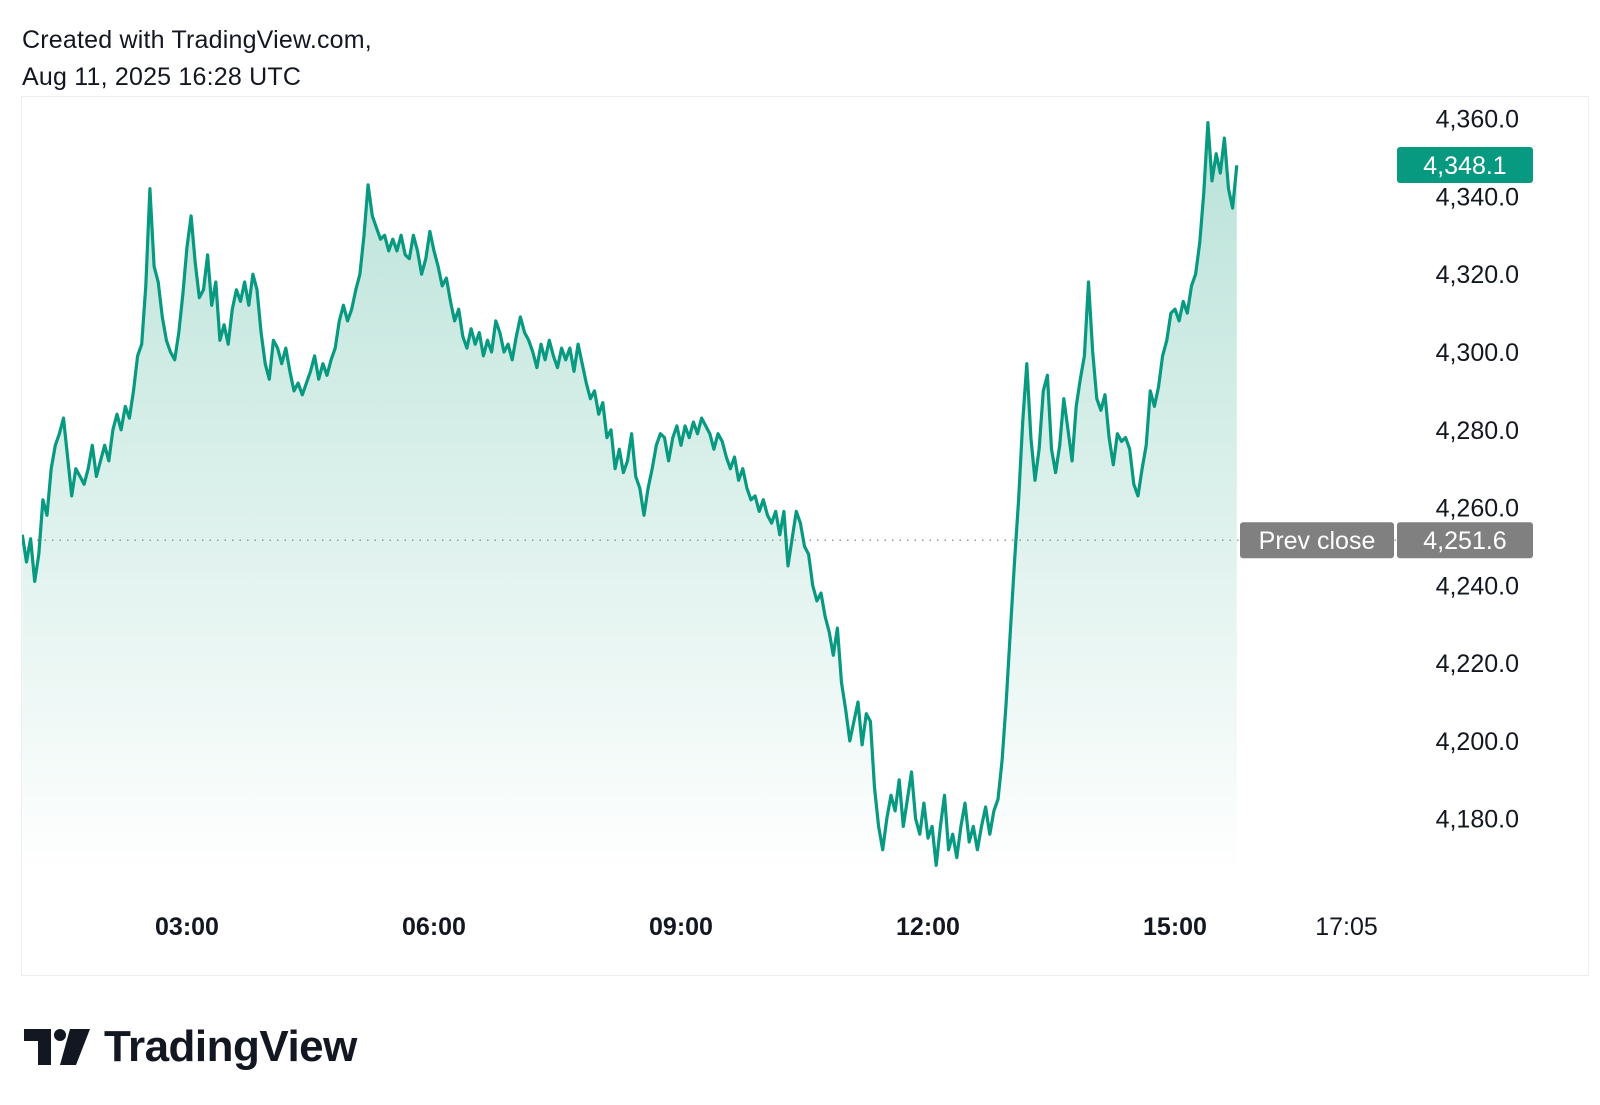  What do you see at coordinates (1317, 541) in the screenshot?
I see `prev-close-label: Prev close` at bounding box center [1317, 541].